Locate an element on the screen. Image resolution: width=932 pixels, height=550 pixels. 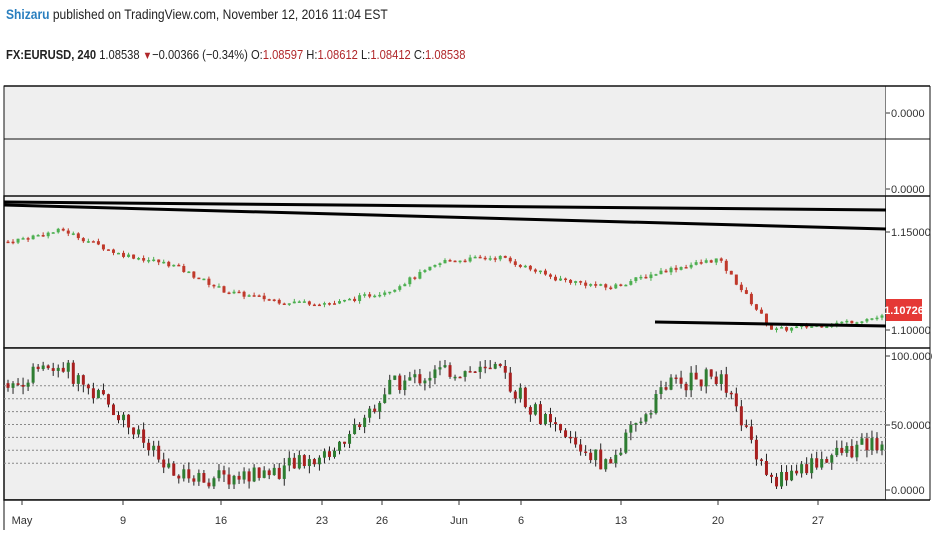
open-value: 1.08597 is located at coordinates (283, 54).